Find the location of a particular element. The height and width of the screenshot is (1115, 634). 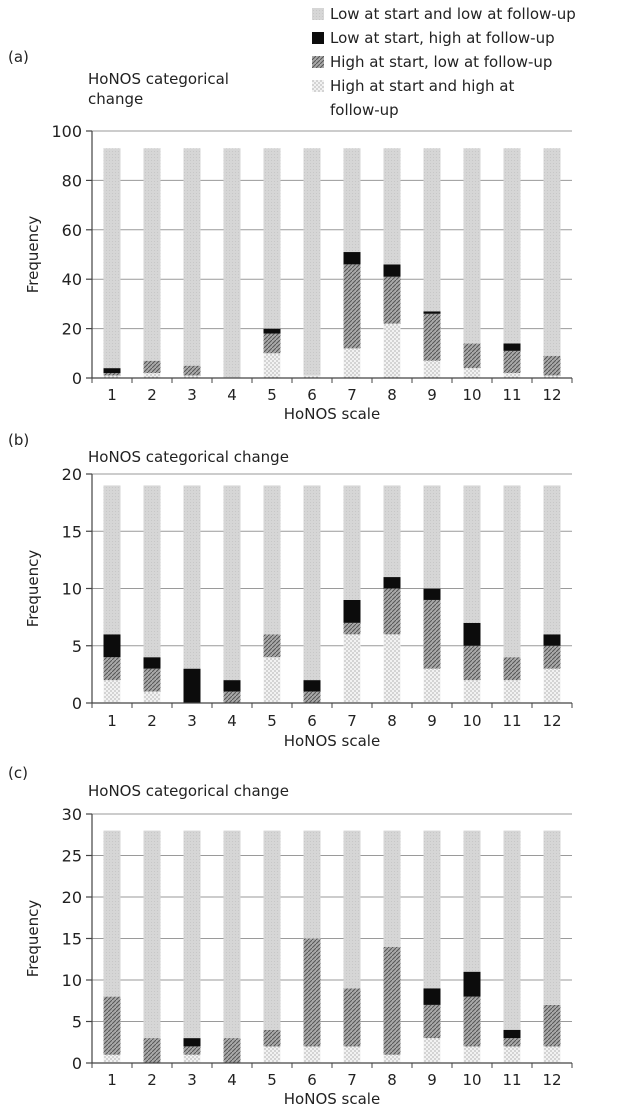

x-tick-label: 11 is located at coordinates (511, 1080).